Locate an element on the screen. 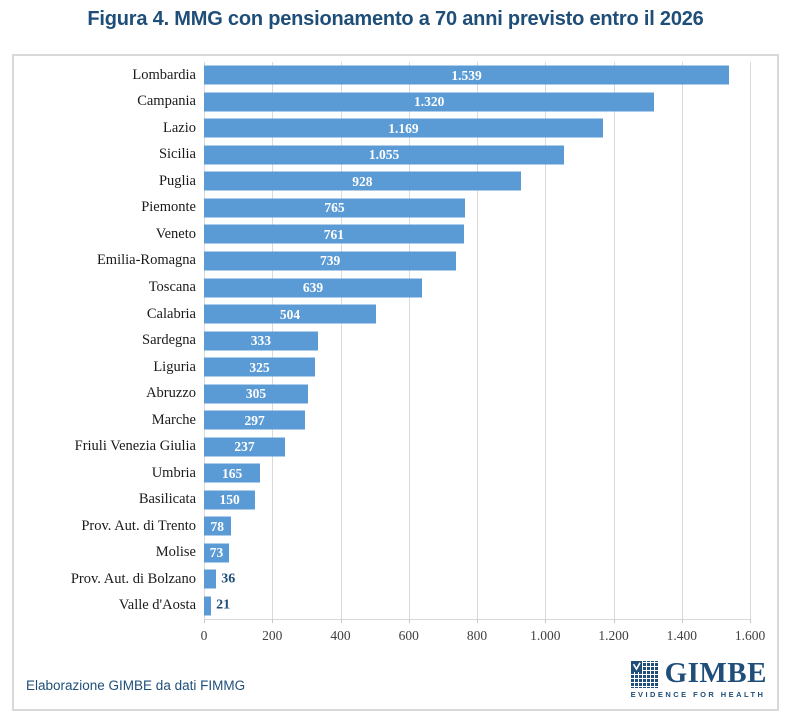  x-tick-label: 400 is located at coordinates (340, 635).